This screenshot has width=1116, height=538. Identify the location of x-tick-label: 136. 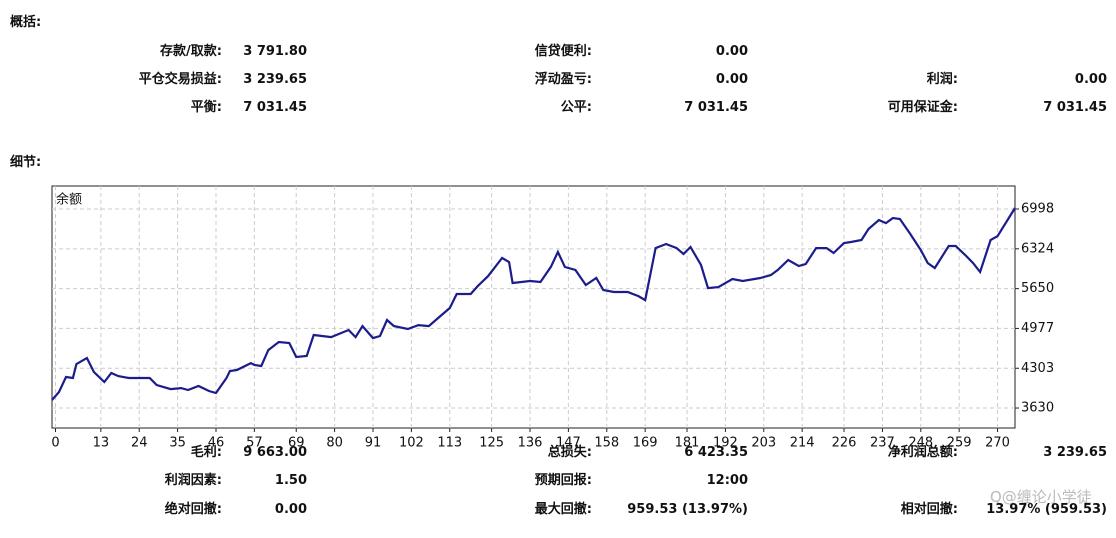
(530, 443).